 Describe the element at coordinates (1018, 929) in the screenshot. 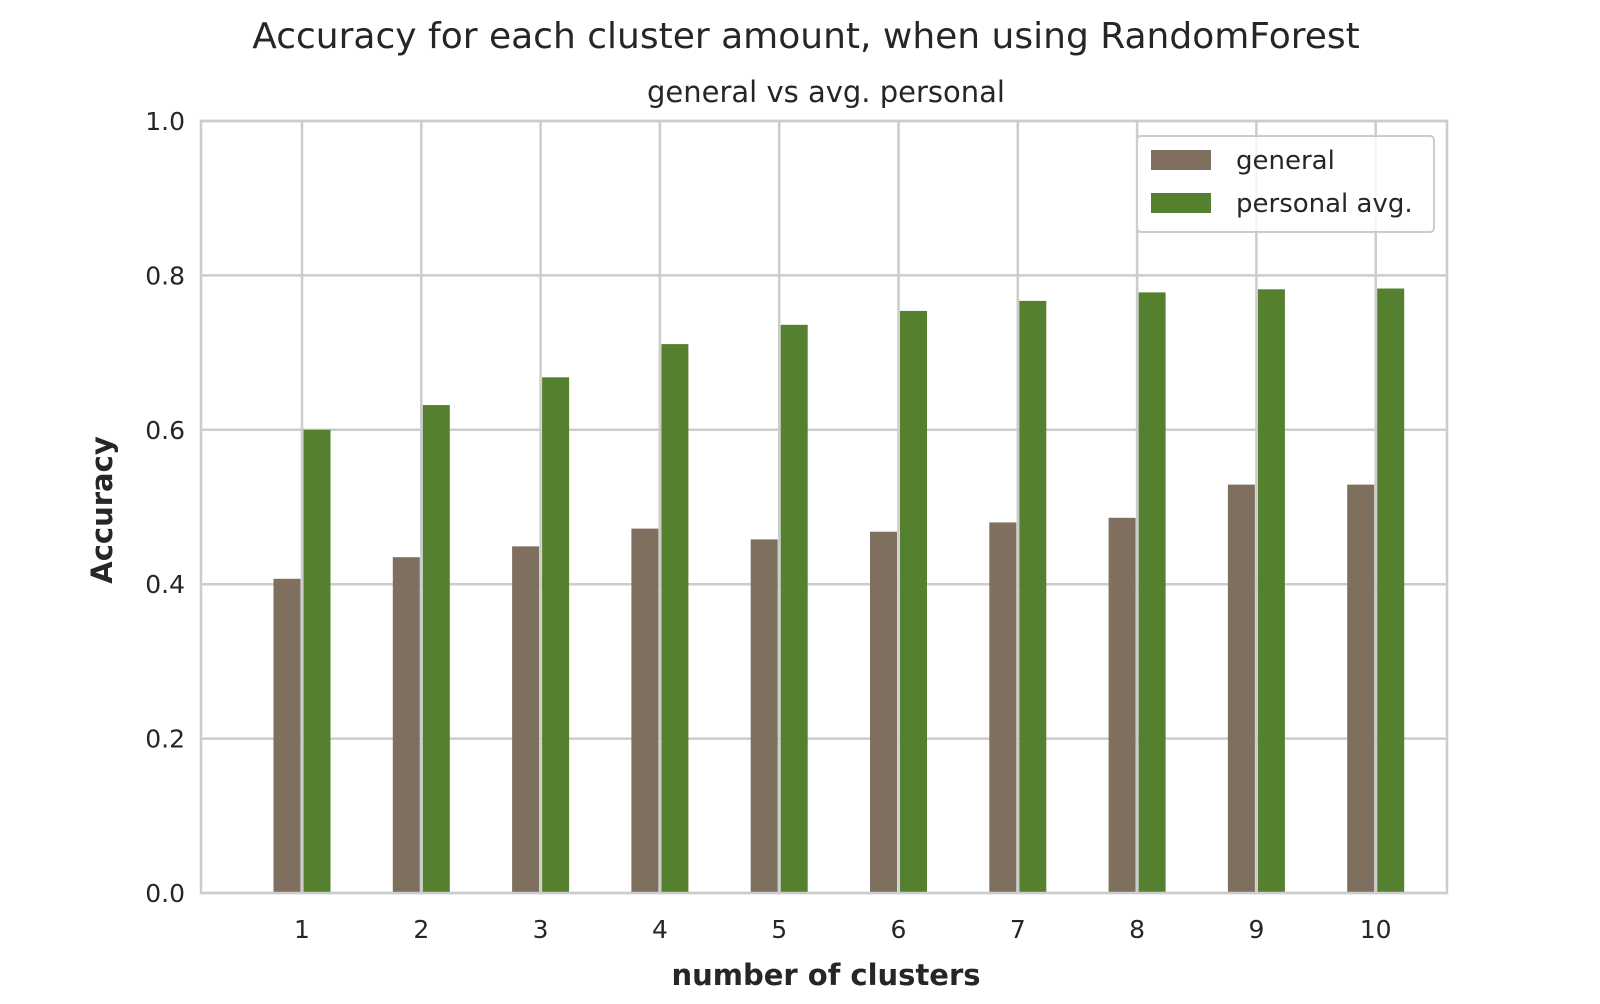

I see `x-tick-label: 7` at that location.